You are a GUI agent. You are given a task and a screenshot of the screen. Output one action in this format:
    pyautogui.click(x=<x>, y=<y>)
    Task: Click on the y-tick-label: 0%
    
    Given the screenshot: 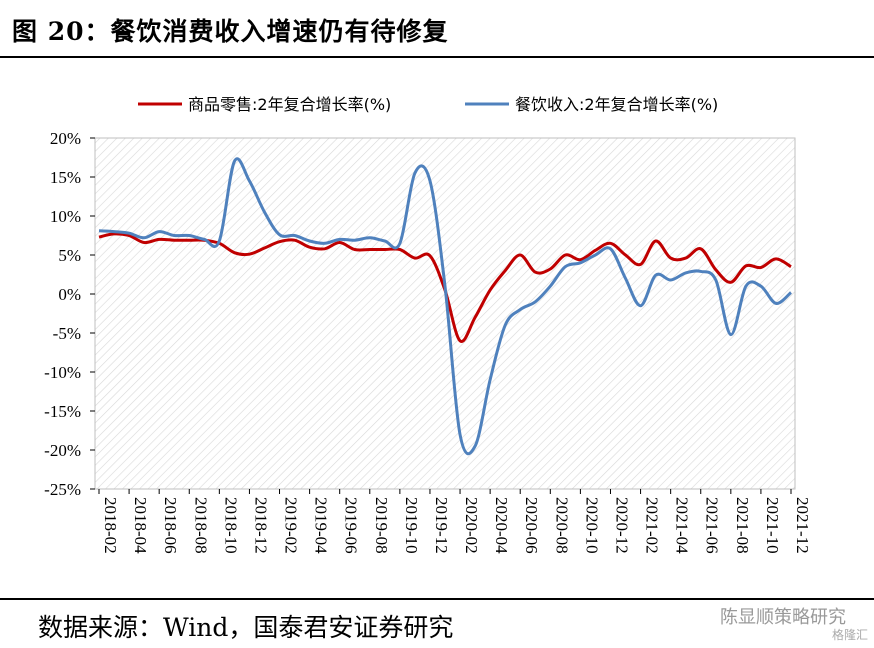 What is the action you would take?
    pyautogui.click(x=69, y=294)
    